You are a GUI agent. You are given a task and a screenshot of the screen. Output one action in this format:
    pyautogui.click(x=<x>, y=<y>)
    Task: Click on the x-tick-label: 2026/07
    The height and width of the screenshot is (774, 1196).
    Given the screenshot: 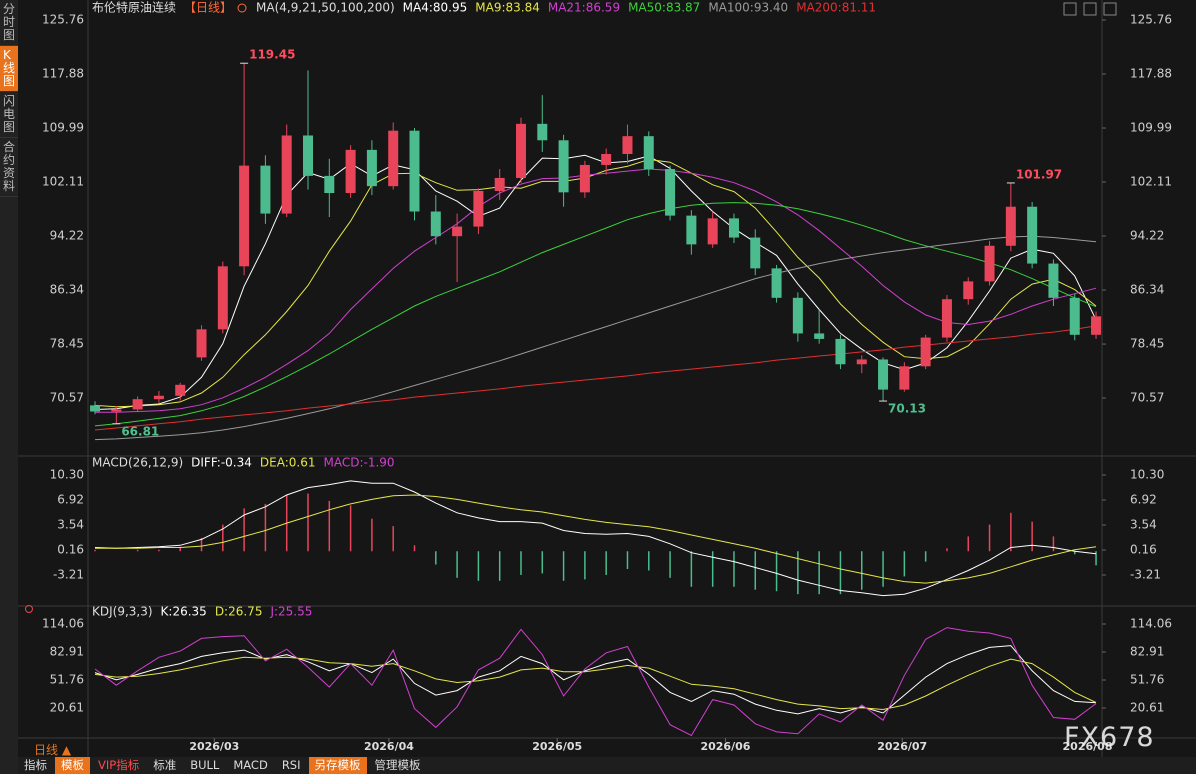 What is the action you would take?
    pyautogui.click(x=902, y=746)
    